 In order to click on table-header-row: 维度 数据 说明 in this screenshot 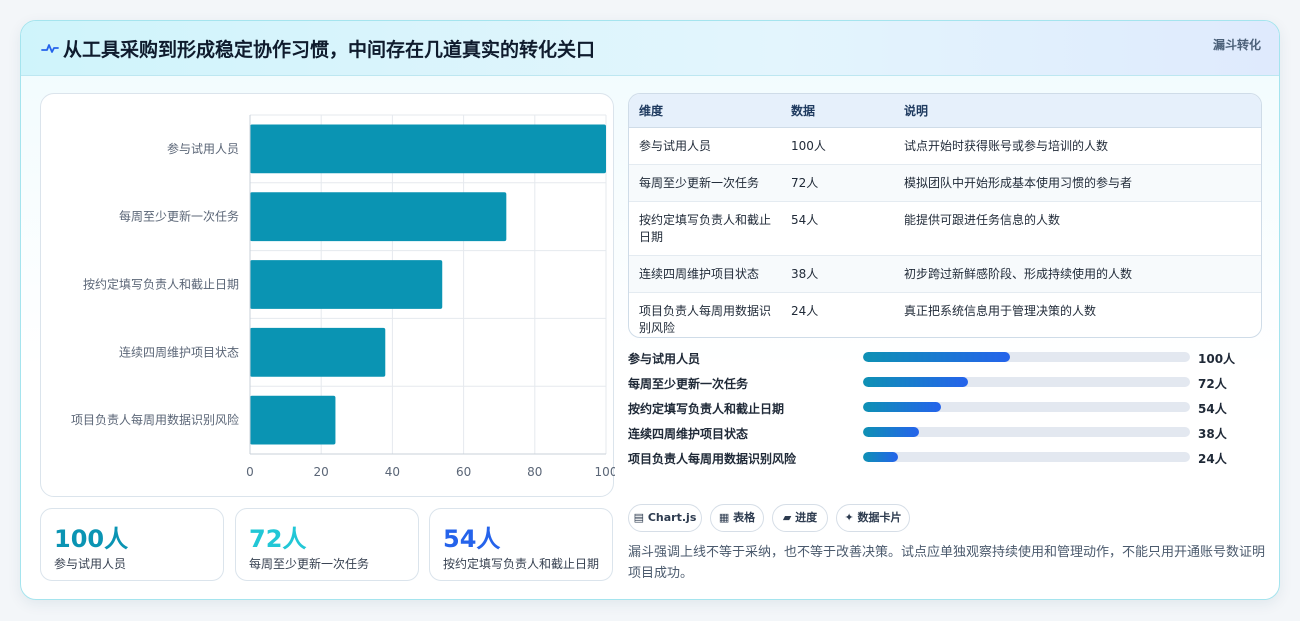, I will do `click(945, 111)`.